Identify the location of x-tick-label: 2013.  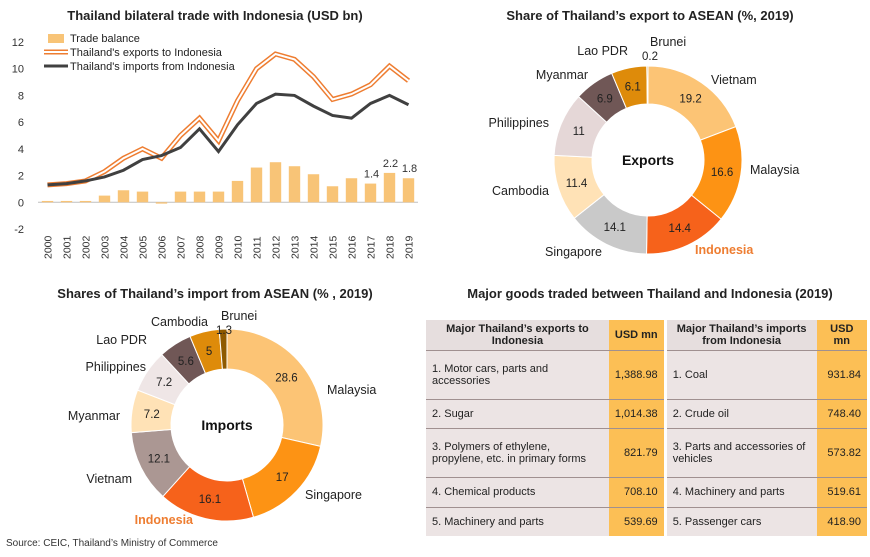
(296, 247).